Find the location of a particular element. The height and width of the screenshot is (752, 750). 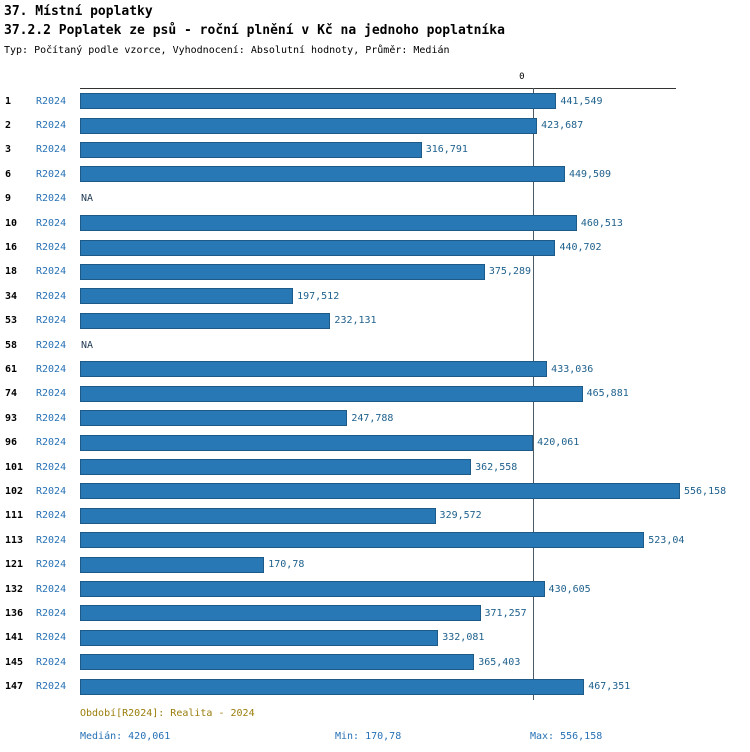

report-title: 37. Místní poplatky is located at coordinates (78, 11).